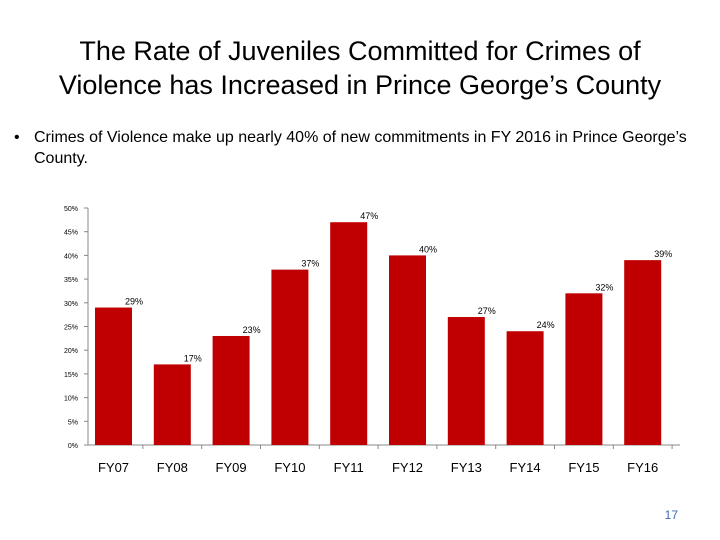 This screenshot has width=720, height=540. I want to click on x-tick-label: FY09, so click(231, 467).